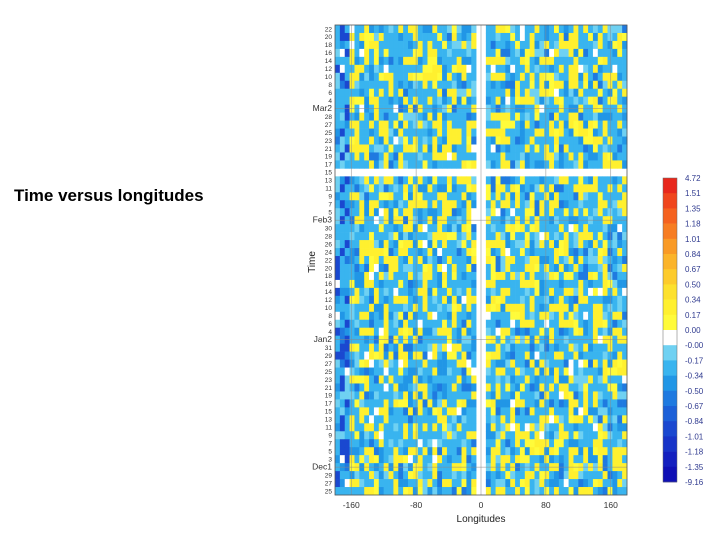 The image size is (720, 540). I want to click on y-tick-label: Dec1, so click(322, 466).